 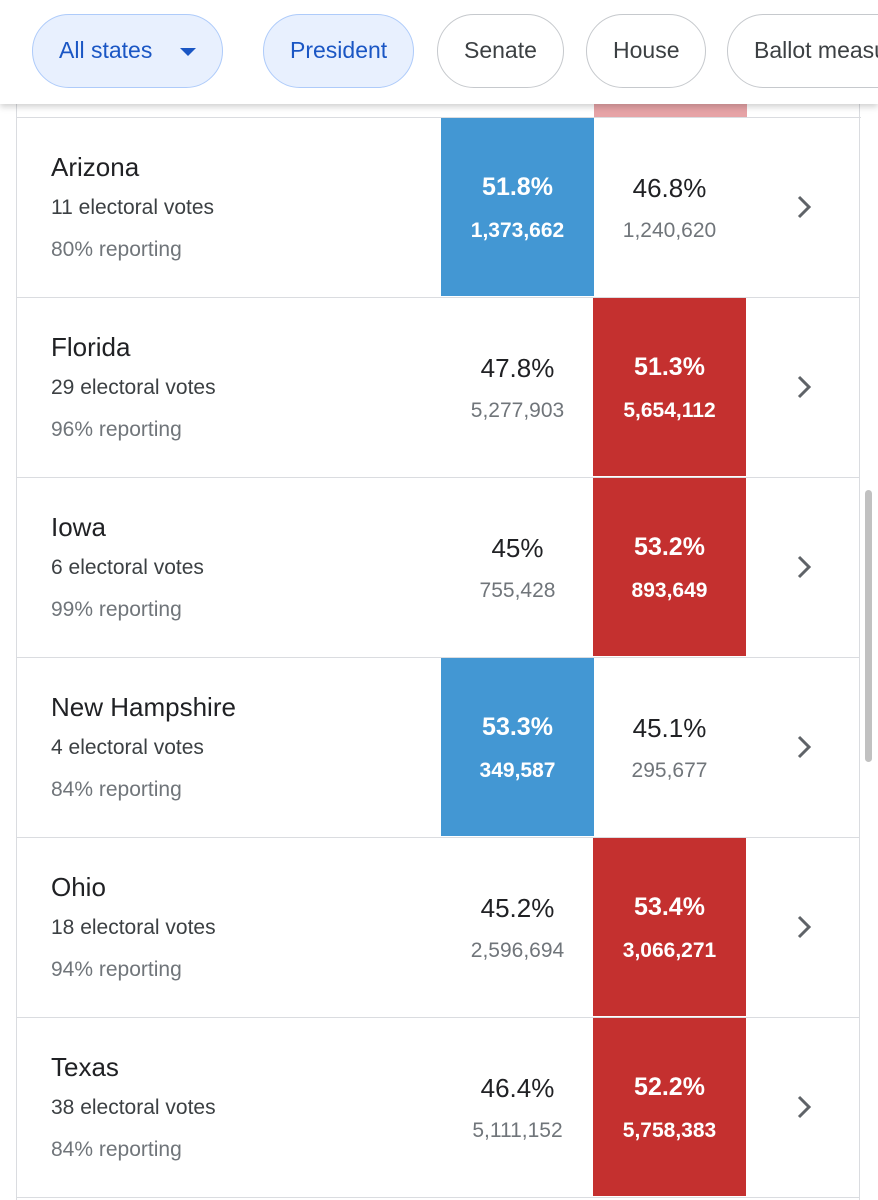 I want to click on partial-cell, so click(x=670, y=111).